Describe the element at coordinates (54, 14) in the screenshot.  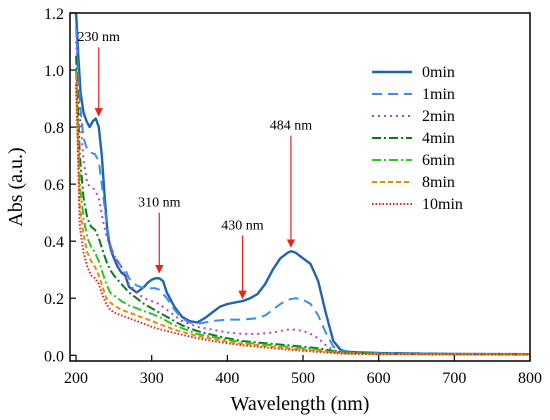
I see `y-tick-label: 1.2` at that location.